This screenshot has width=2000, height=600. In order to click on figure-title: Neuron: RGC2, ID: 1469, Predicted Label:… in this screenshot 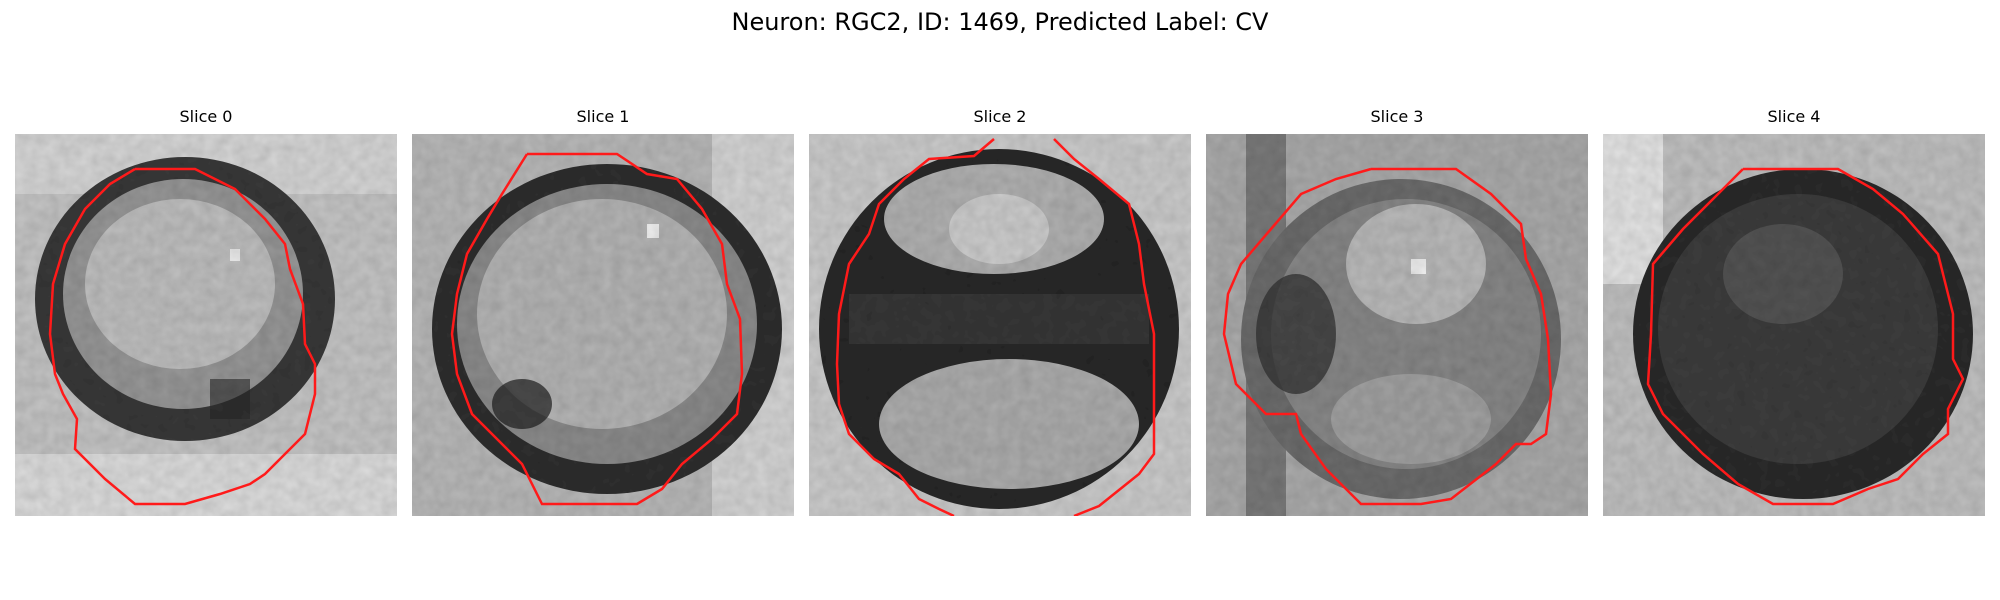, I will do `click(1000, 22)`.